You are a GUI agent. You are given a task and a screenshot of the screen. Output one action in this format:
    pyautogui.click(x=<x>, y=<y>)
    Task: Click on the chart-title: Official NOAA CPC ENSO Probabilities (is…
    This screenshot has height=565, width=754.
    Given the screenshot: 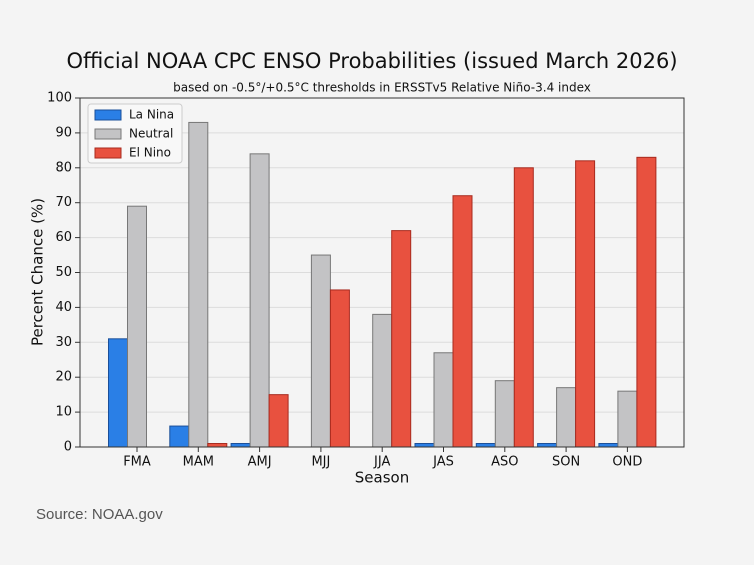 What is the action you would take?
    pyautogui.click(x=371, y=61)
    